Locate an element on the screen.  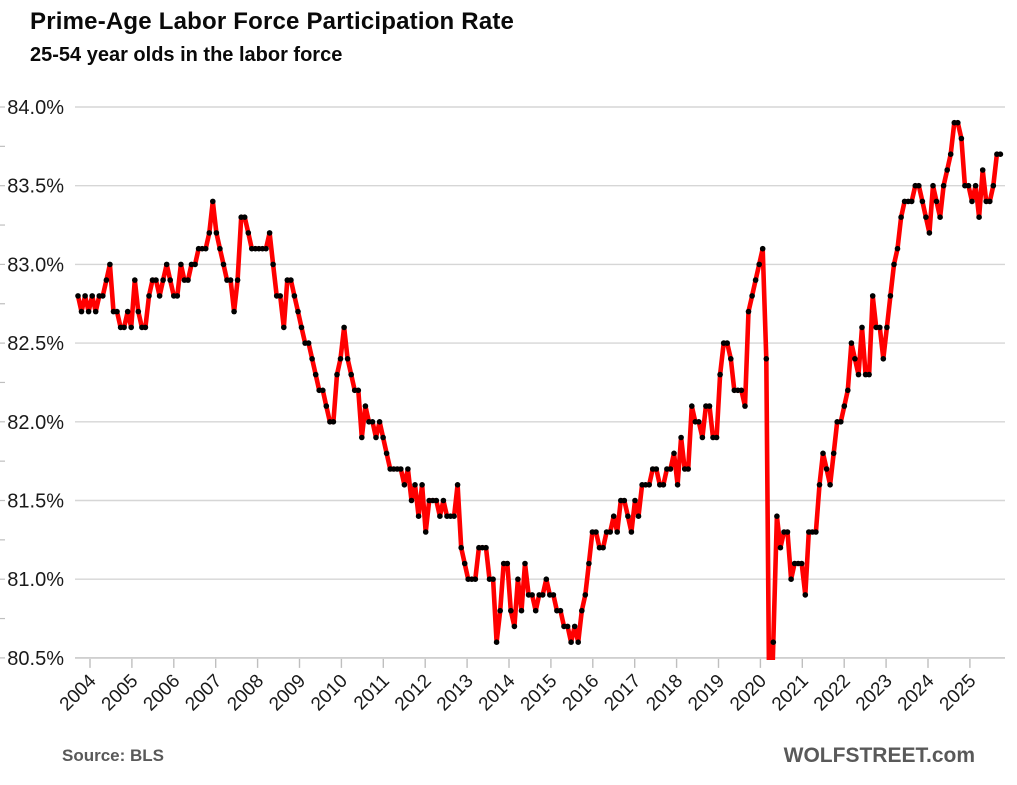
chart-title: Prime-Age Labor Force Participation Rate is located at coordinates (272, 21).